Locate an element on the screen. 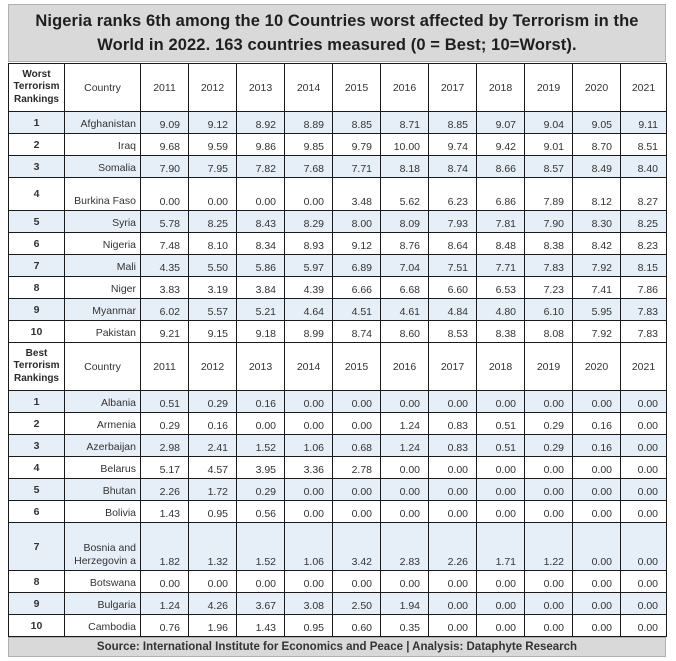 The image size is (676, 661). score-cell: 0.16 is located at coordinates (596, 445).